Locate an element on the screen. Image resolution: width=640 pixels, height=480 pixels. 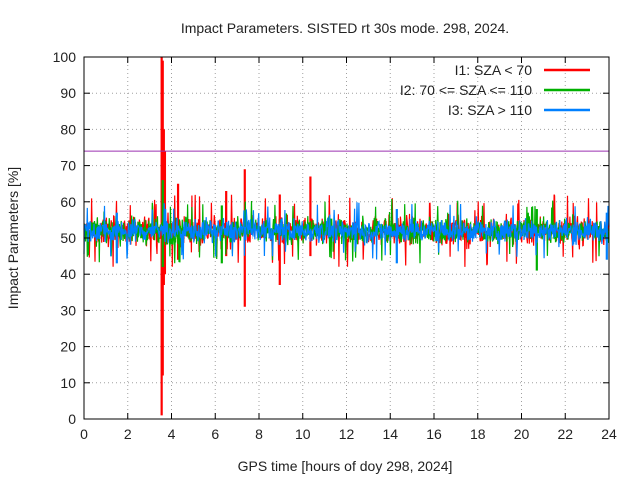
y-tick-label: 0 is located at coordinates (72, 419).